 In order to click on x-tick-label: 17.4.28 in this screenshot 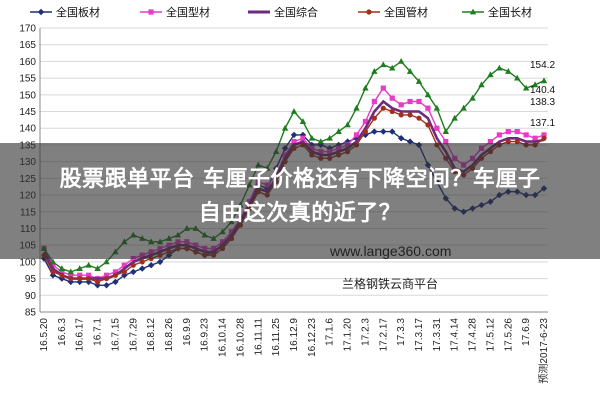, I will do `click(473, 335)`.